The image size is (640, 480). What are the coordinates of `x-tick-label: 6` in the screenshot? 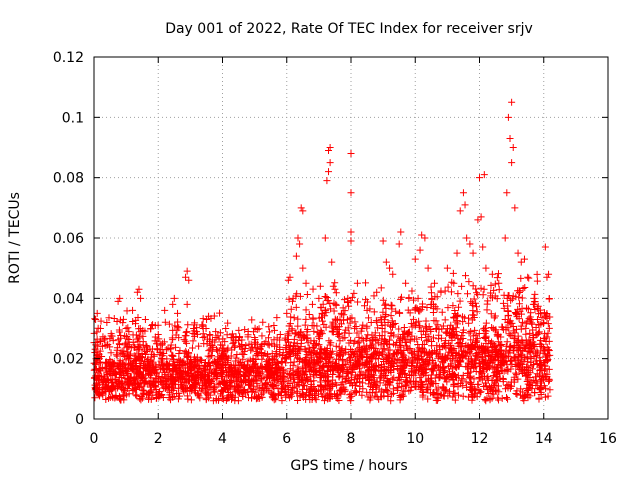 It's located at (286, 439).